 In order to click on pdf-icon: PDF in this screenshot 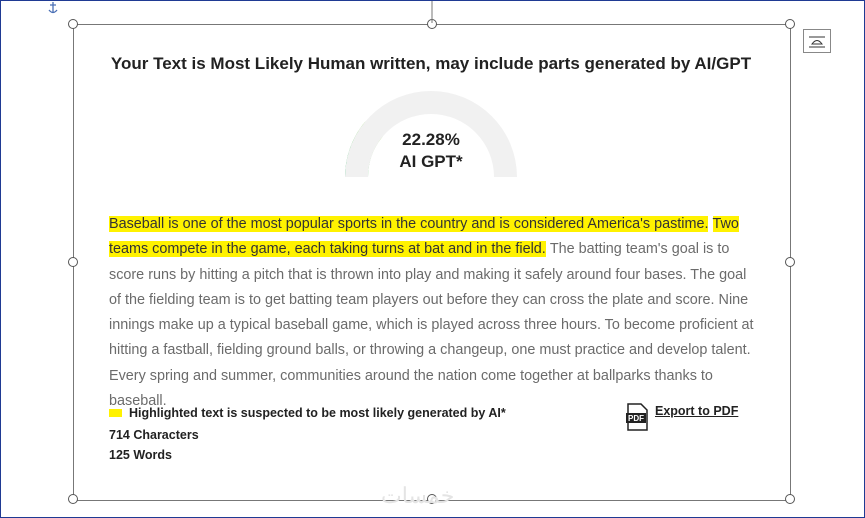, I will do `click(637, 417)`.